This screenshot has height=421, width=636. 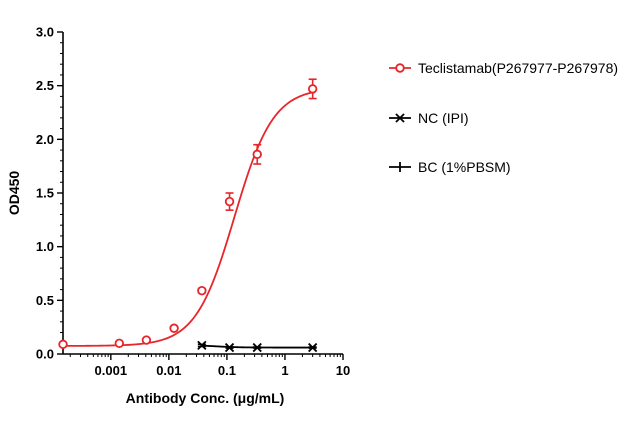 I want to click on x-tick-label: 1, so click(x=284, y=370).